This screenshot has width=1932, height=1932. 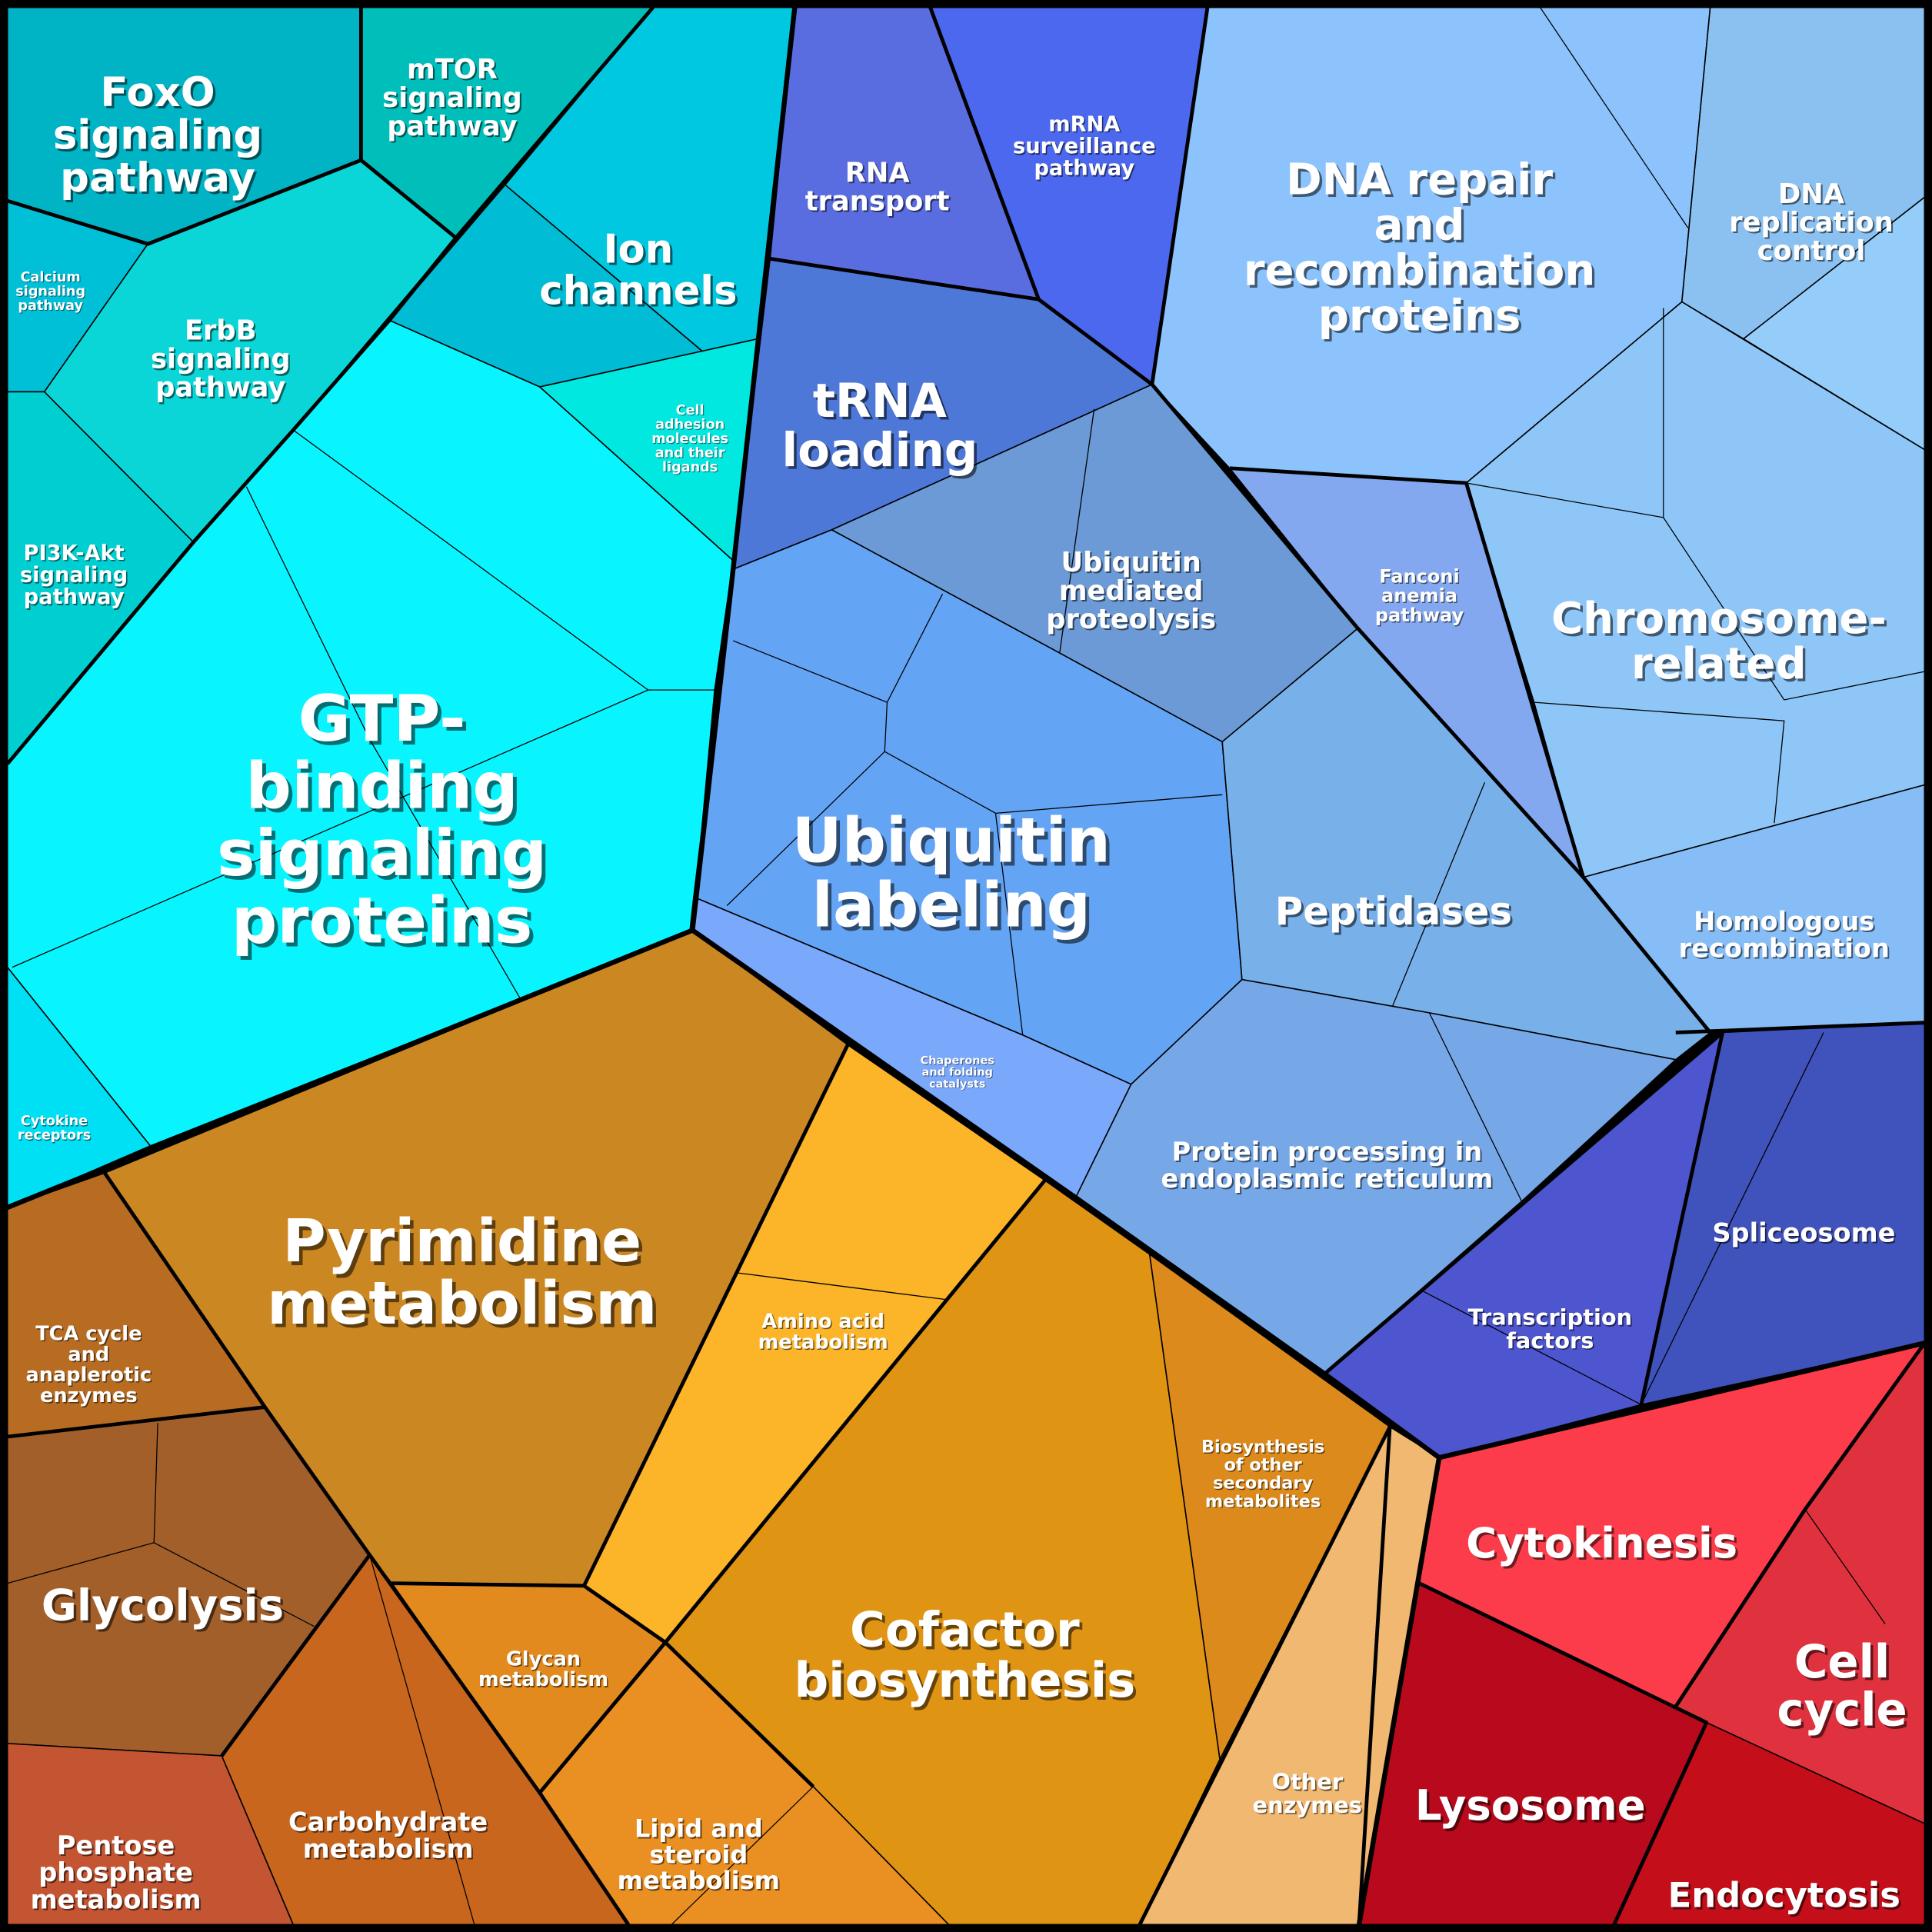 What do you see at coordinates (543, 1679) in the screenshot?
I see `label-glycan: metabolism` at bounding box center [543, 1679].